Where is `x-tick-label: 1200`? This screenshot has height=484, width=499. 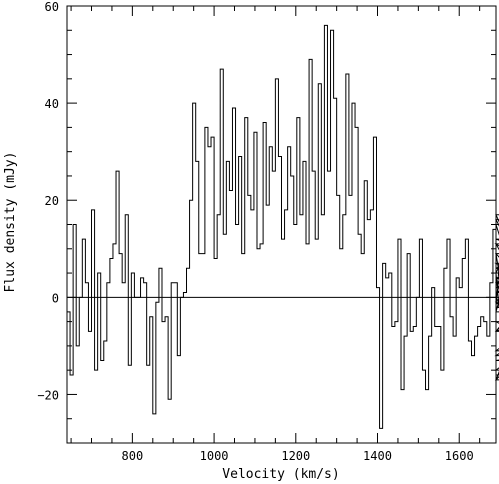
x-tick-label: 1200 is located at coordinates (295, 456).